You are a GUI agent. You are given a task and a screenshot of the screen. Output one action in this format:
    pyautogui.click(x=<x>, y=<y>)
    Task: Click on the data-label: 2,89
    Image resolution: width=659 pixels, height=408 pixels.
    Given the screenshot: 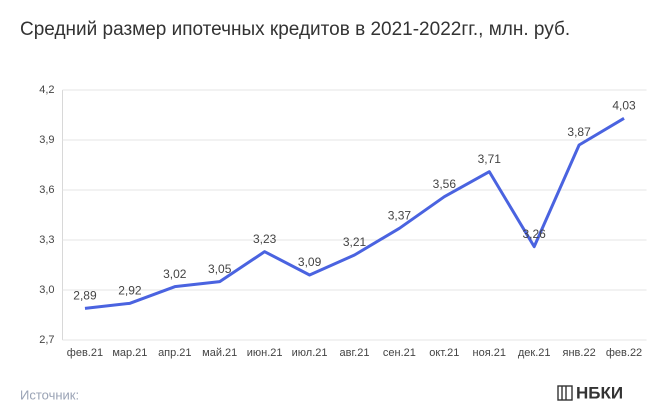 What is the action you would take?
    pyautogui.click(x=85, y=296)
    